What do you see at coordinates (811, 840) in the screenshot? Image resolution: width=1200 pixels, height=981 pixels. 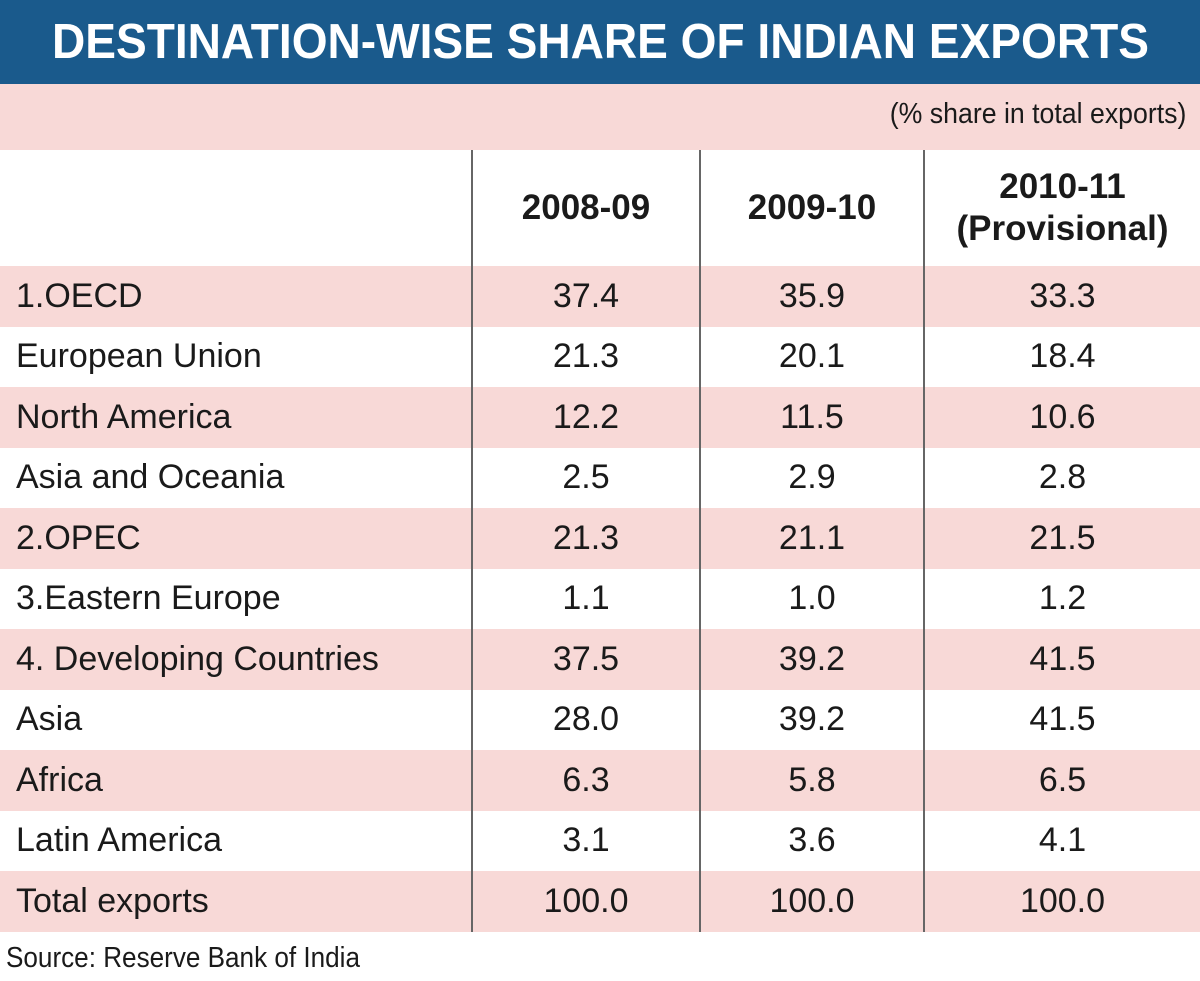 I see `row-value-col-2: 3.6` at bounding box center [811, 840].